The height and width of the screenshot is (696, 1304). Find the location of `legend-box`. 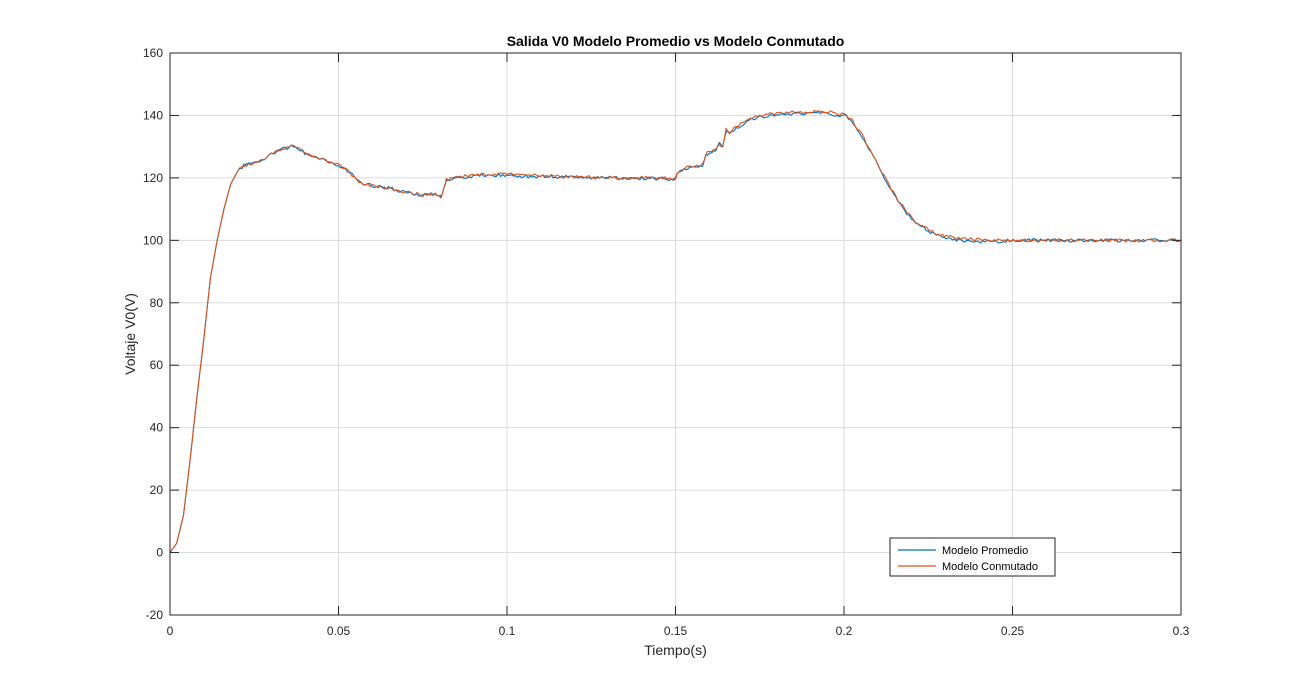

legend-box is located at coordinates (972, 557).